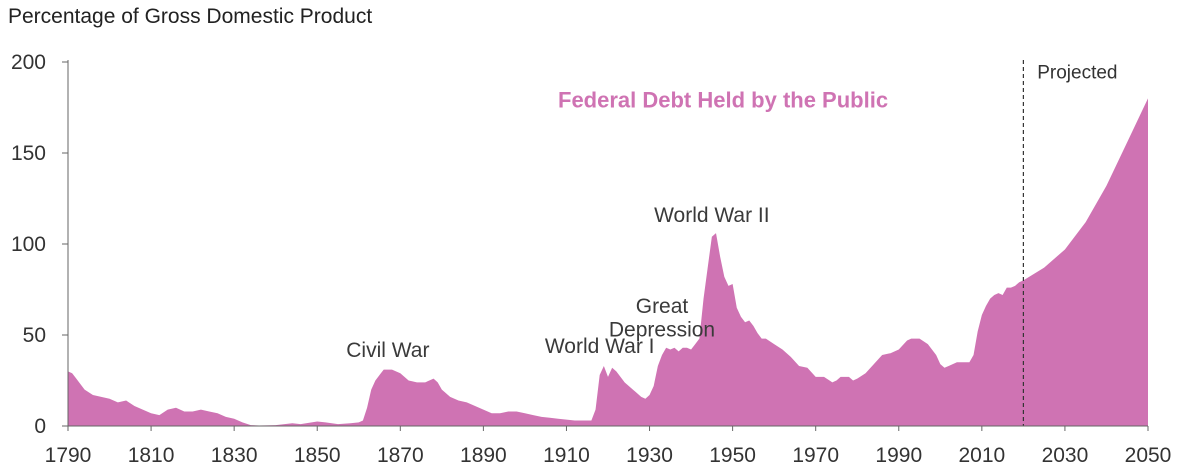 This screenshot has width=1180, height=473. I want to click on x-tick-label: 1990, so click(898, 455).